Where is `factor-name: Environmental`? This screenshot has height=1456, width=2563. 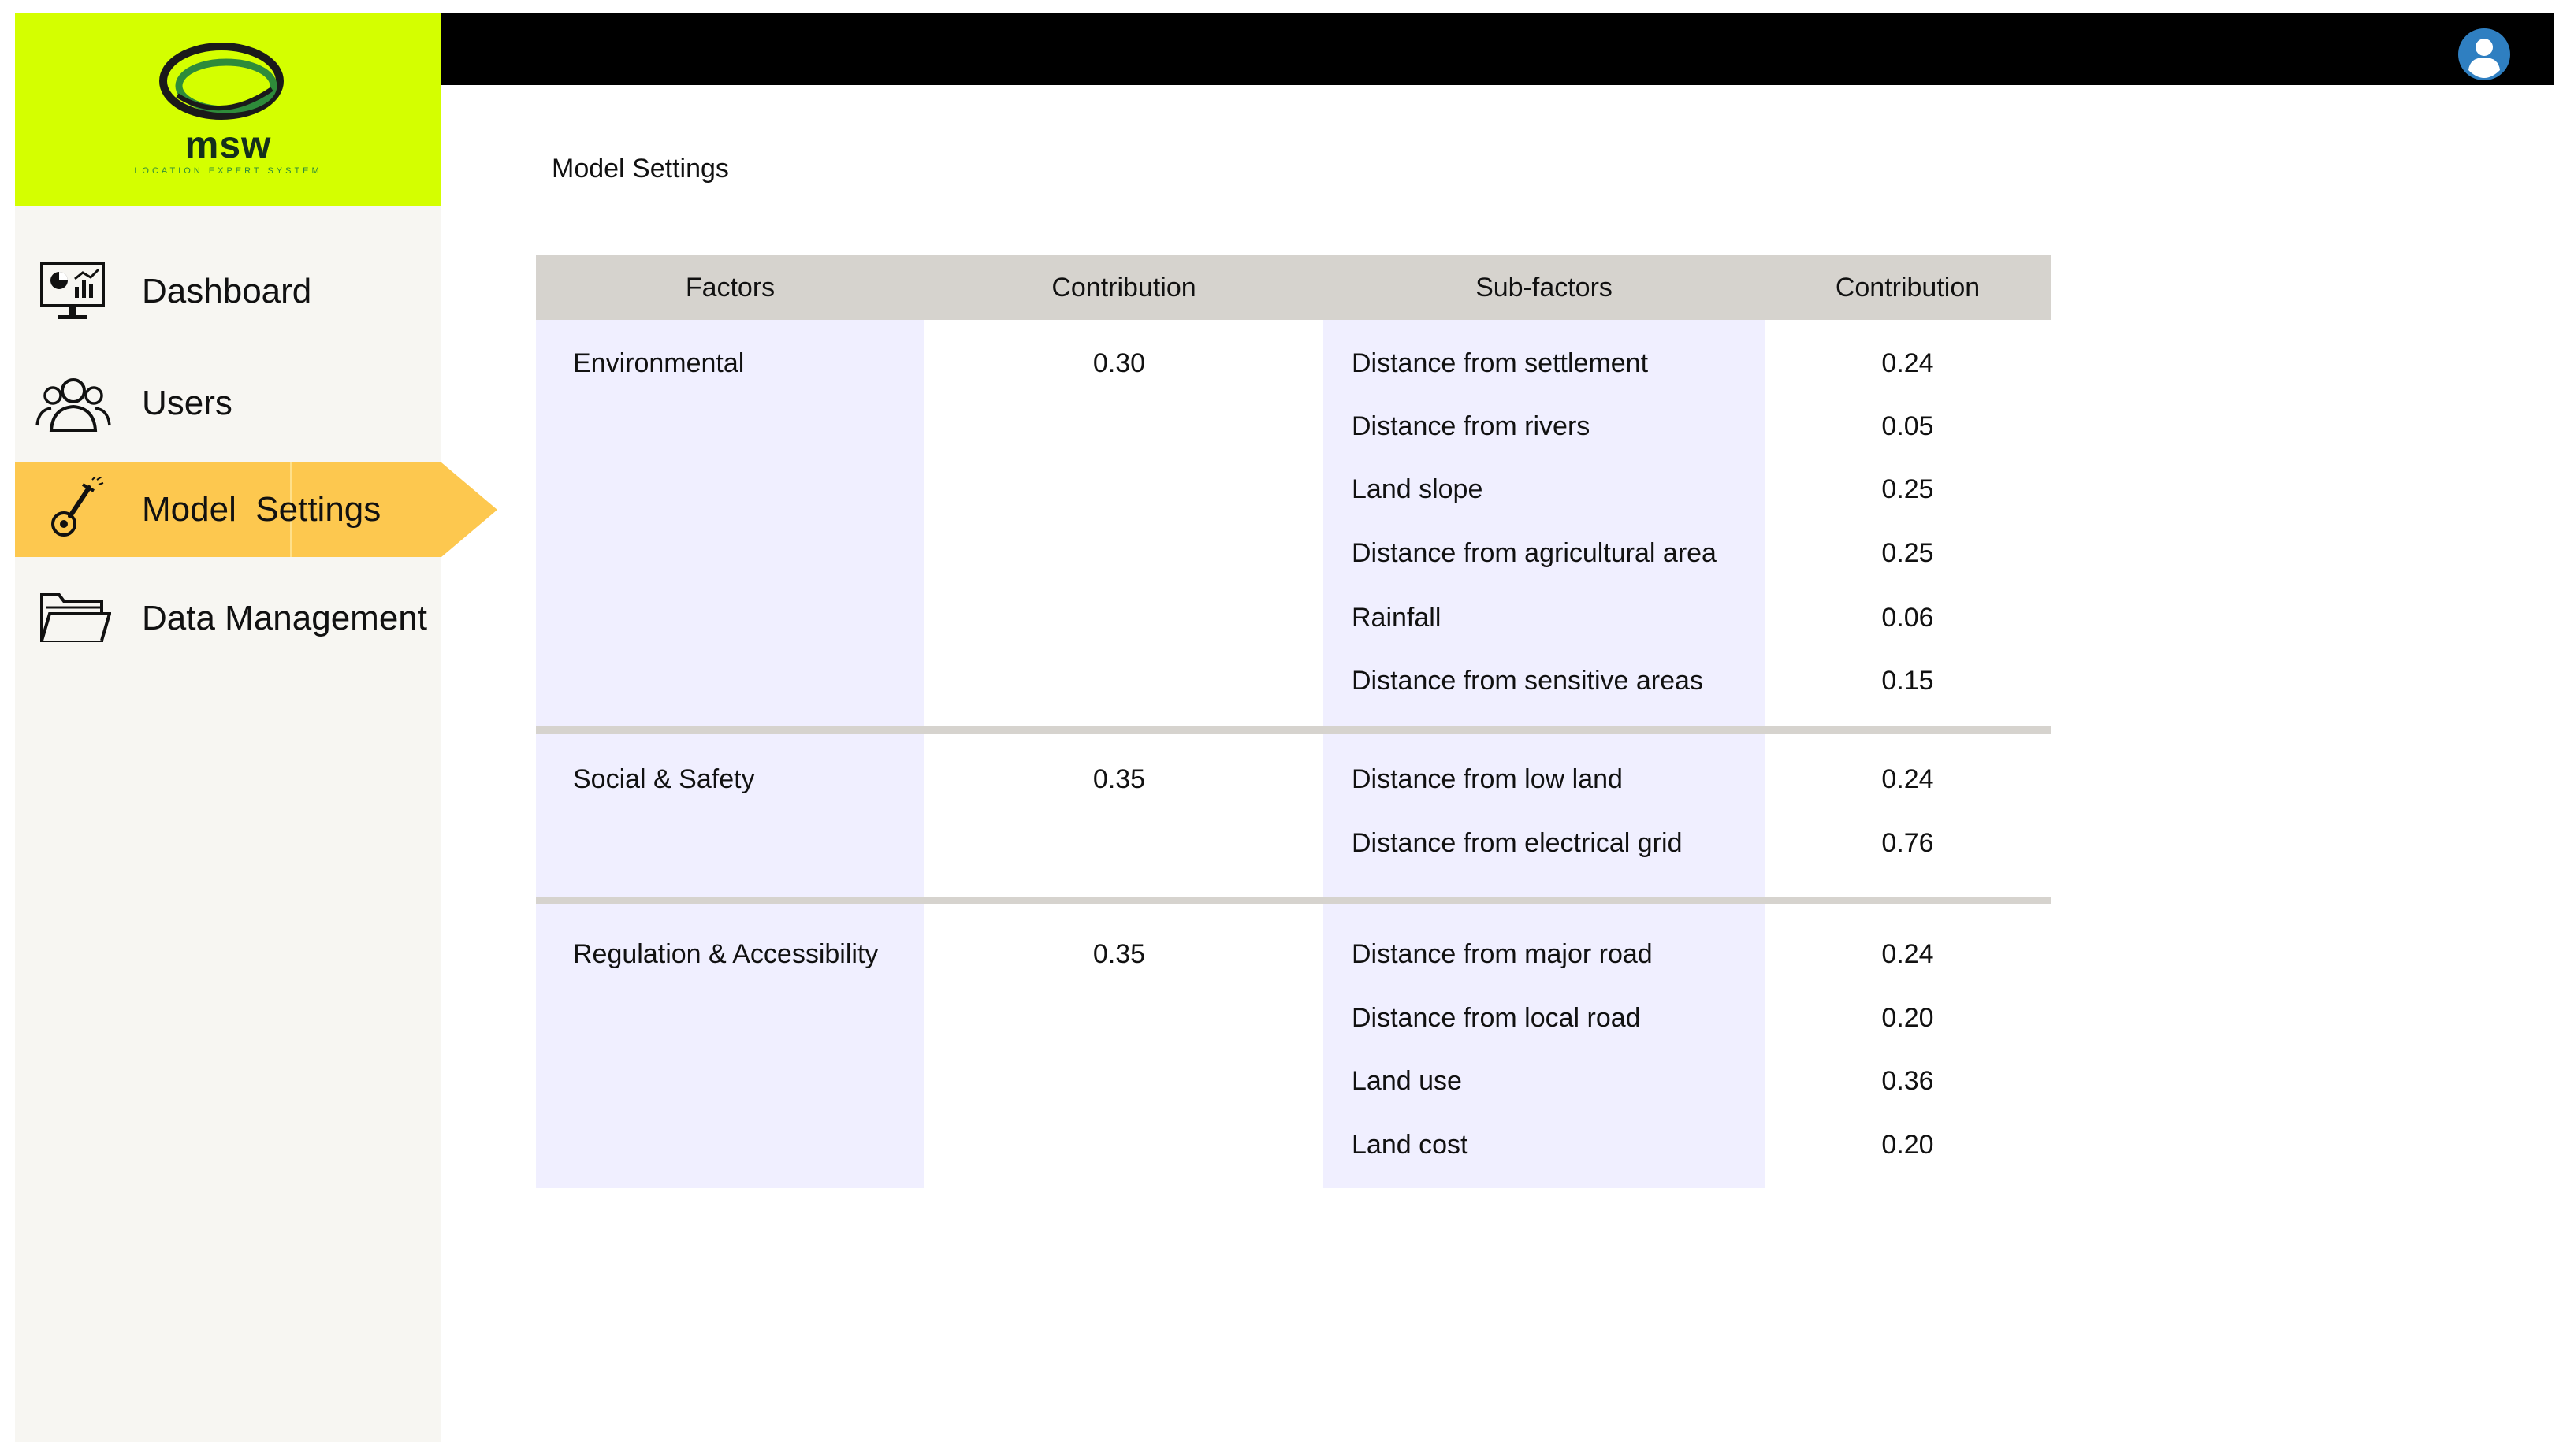 factor-name: Environmental is located at coordinates (659, 363).